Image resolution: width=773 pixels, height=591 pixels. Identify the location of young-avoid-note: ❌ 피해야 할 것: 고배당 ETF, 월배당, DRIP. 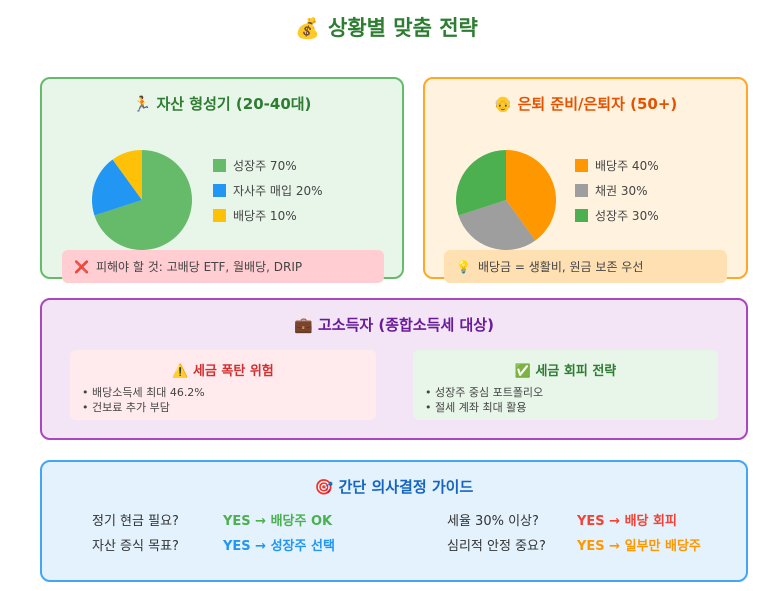
(223, 266).